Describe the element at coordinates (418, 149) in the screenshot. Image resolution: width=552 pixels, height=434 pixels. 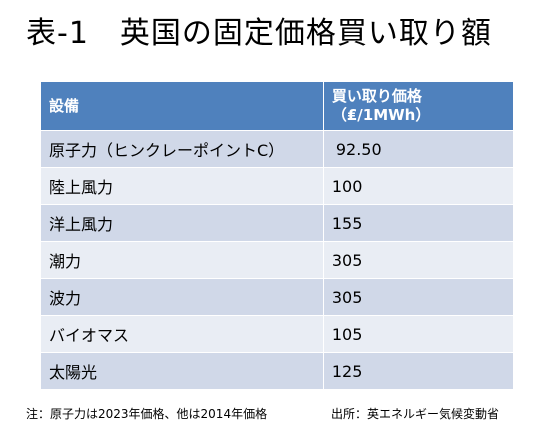
I see `price-cell: 92.50` at that location.